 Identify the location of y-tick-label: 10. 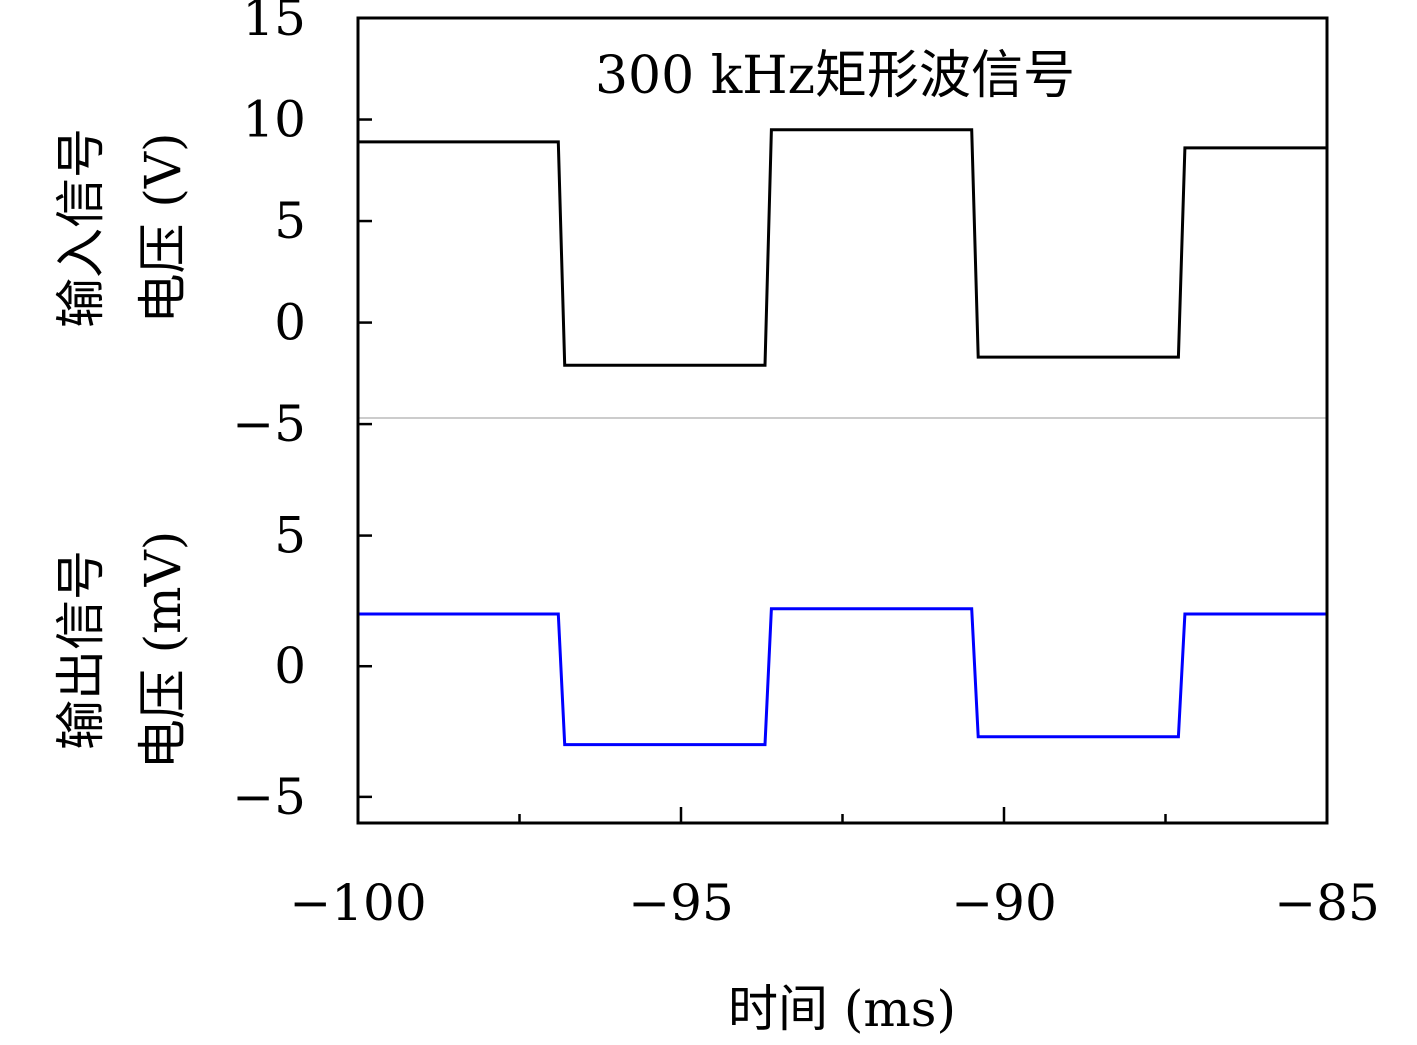
(274, 120).